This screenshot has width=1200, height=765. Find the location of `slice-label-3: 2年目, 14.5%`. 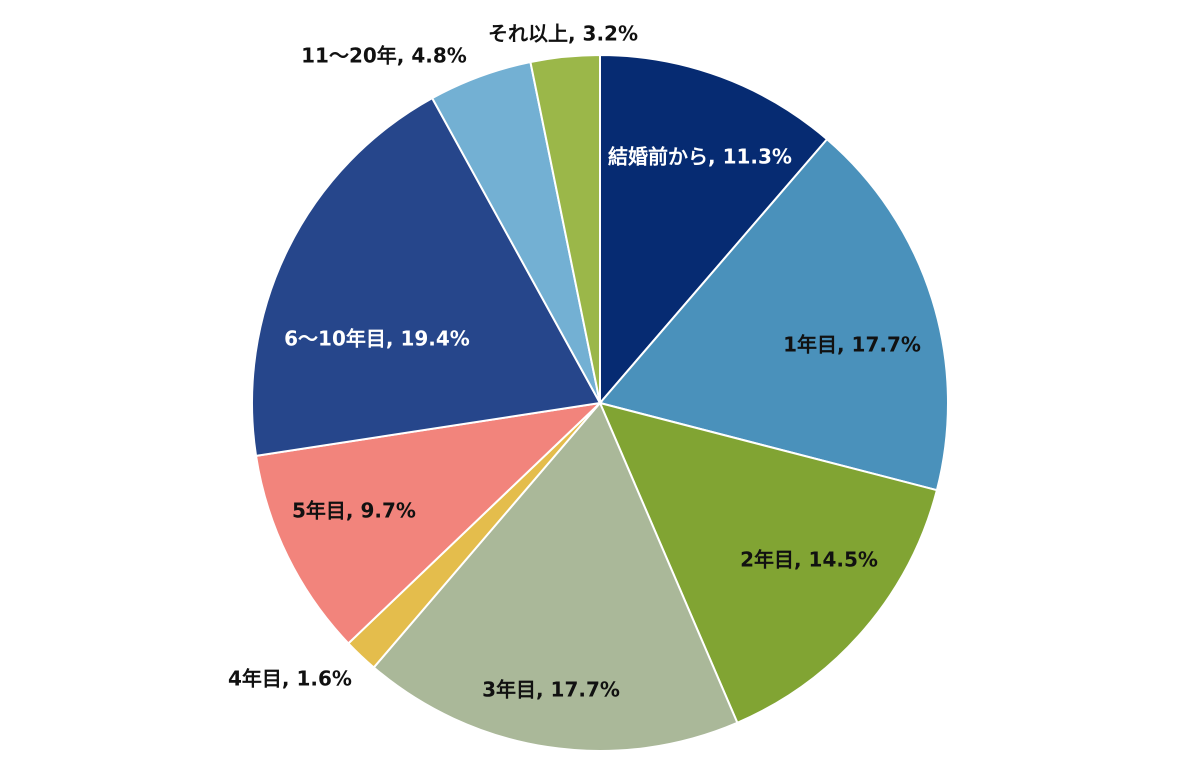

slice-label-3: 2年目, 14.5% is located at coordinates (809, 560).